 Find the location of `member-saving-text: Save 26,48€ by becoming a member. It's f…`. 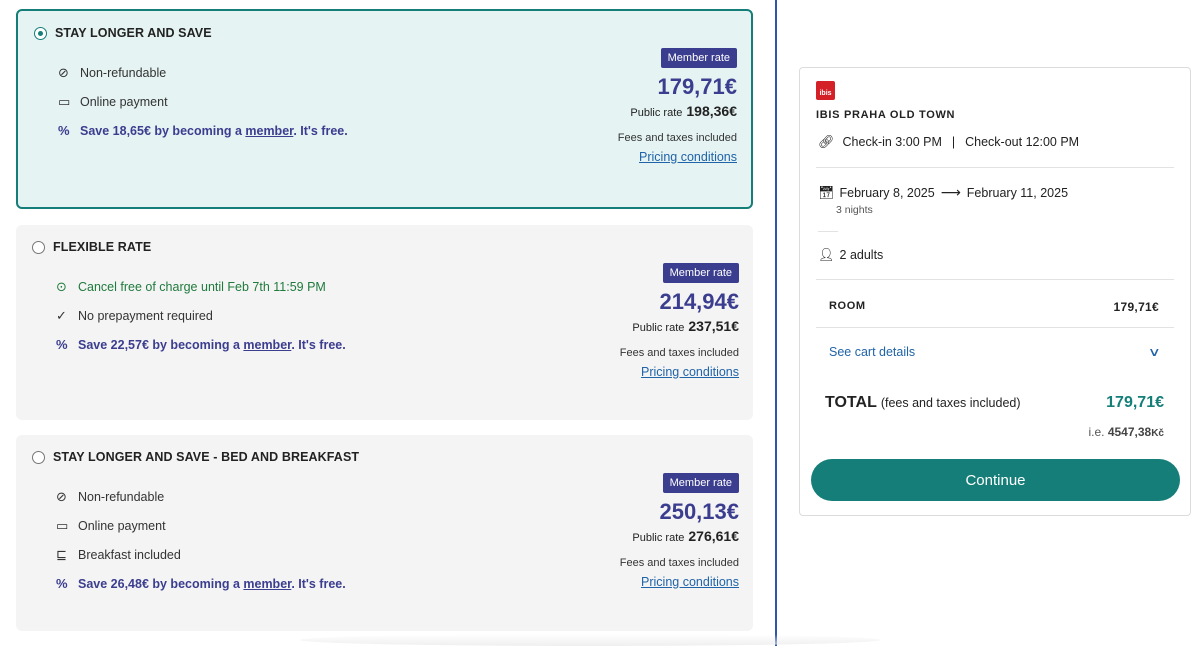

member-saving-text: Save 26,48€ by becoming a member. It's f… is located at coordinates (212, 583).